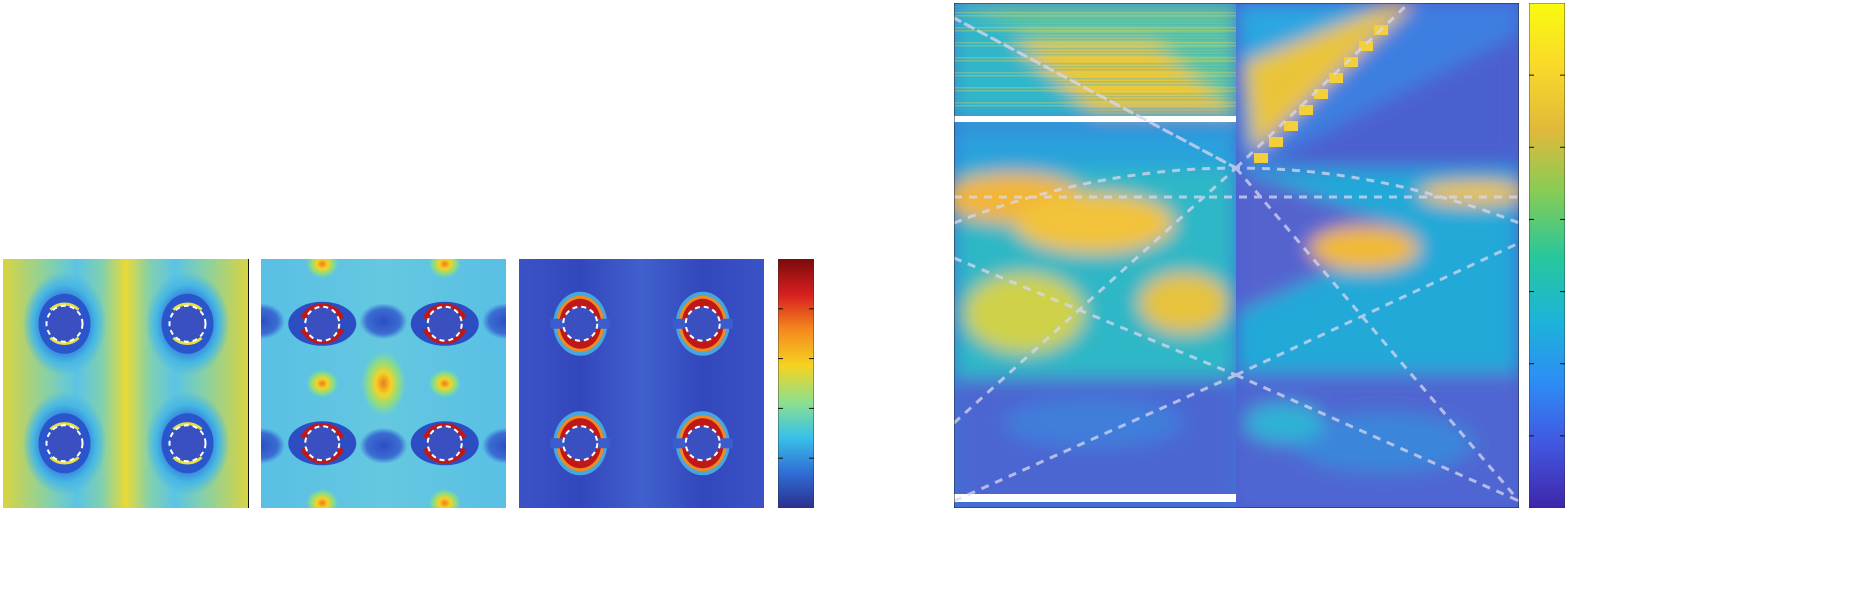  I want to click on jet-colorbar-svg, so click(796, 383).